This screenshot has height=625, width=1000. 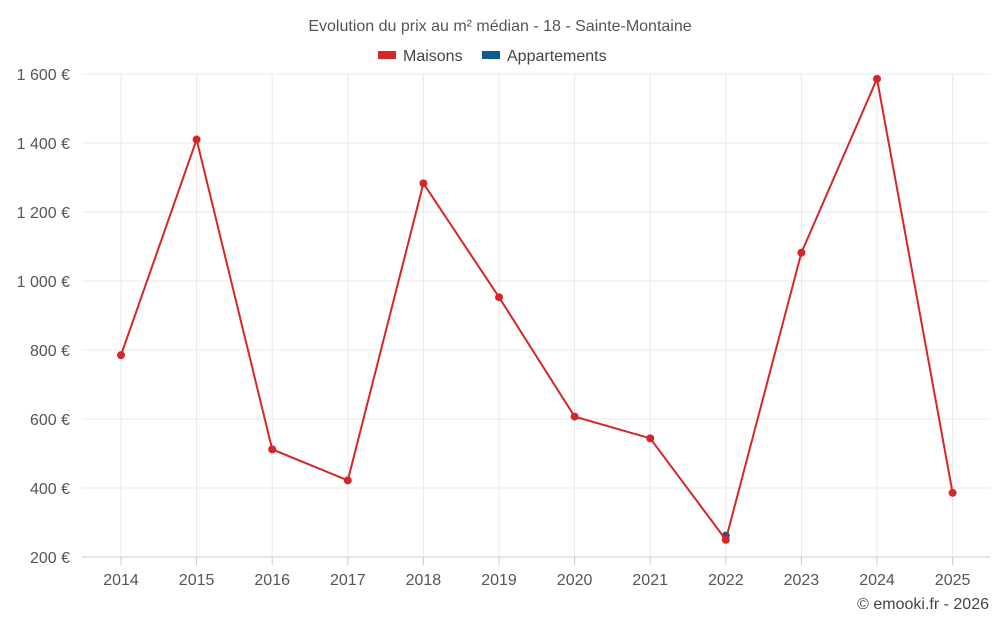 I want to click on x-tick-label: 2020, so click(x=575, y=580).